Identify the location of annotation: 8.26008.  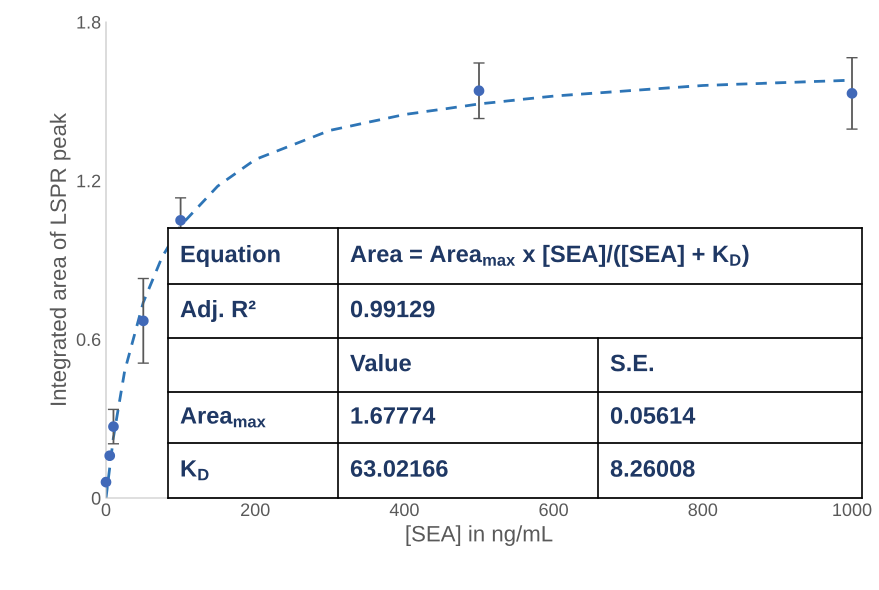
(652, 468).